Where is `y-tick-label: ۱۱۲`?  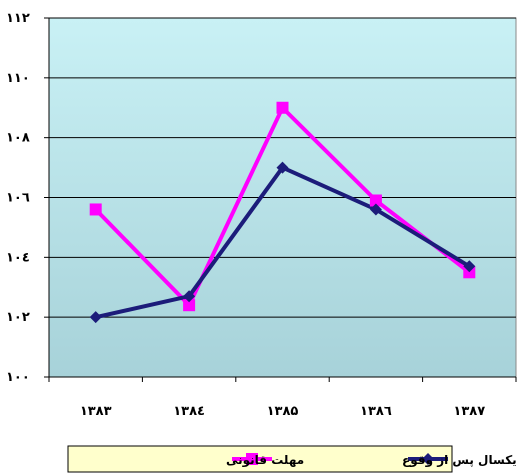
y-tick-label: ۱۱۲ is located at coordinates (18, 18).